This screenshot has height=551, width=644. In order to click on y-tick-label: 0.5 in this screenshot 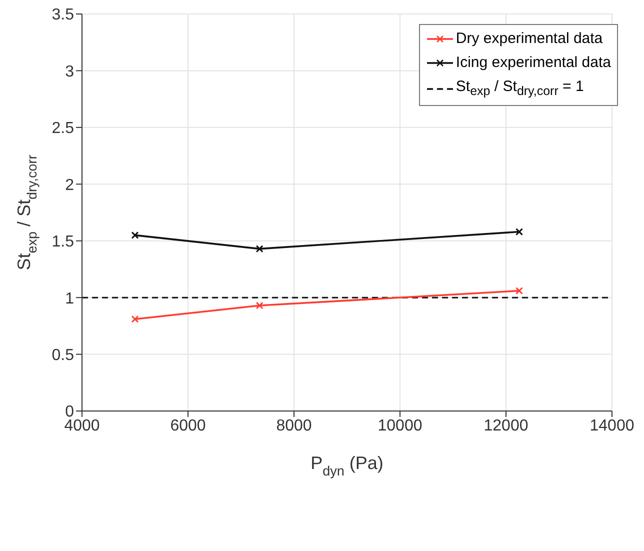, I will do `click(63, 355)`.